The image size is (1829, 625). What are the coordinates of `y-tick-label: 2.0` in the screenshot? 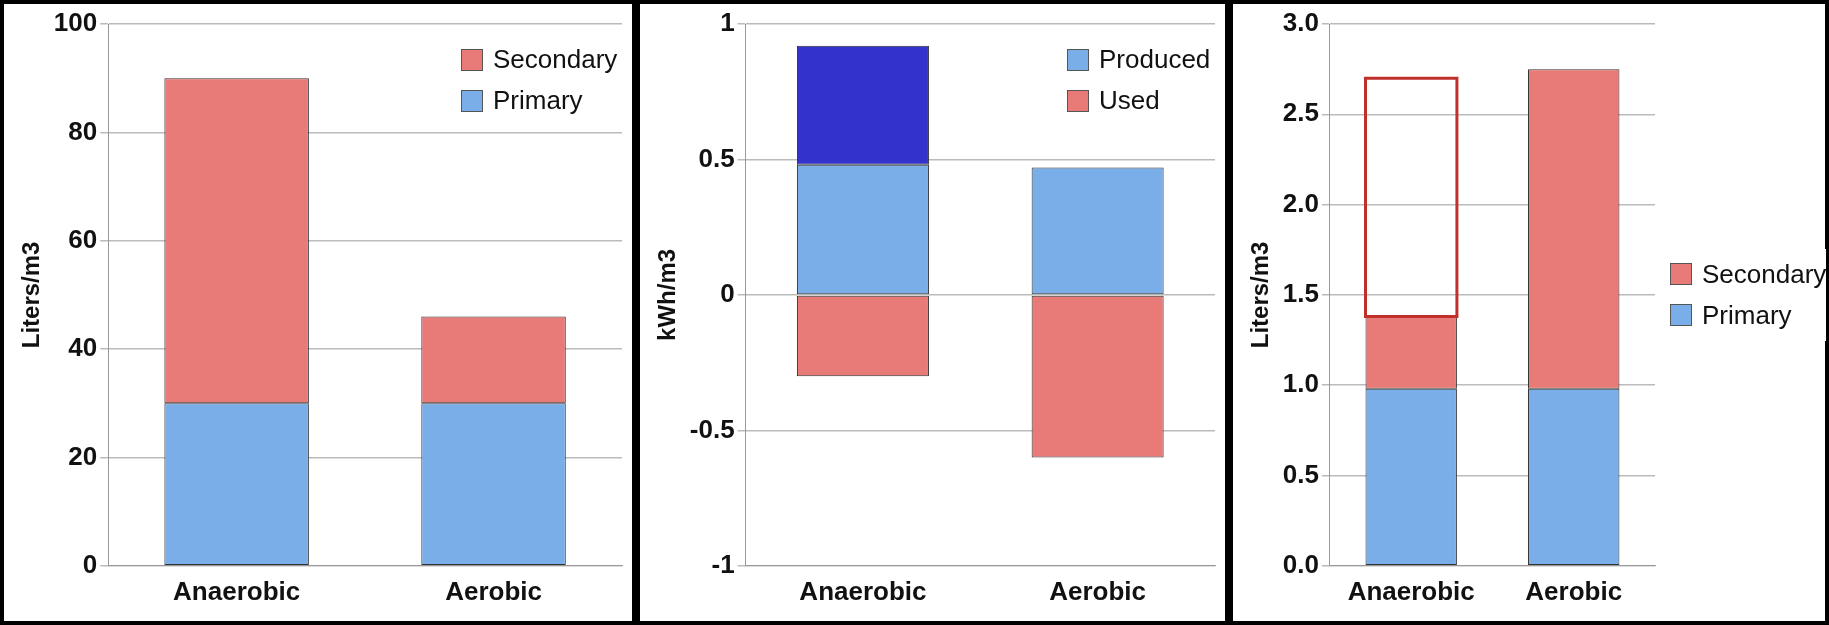 It's located at (1300, 202).